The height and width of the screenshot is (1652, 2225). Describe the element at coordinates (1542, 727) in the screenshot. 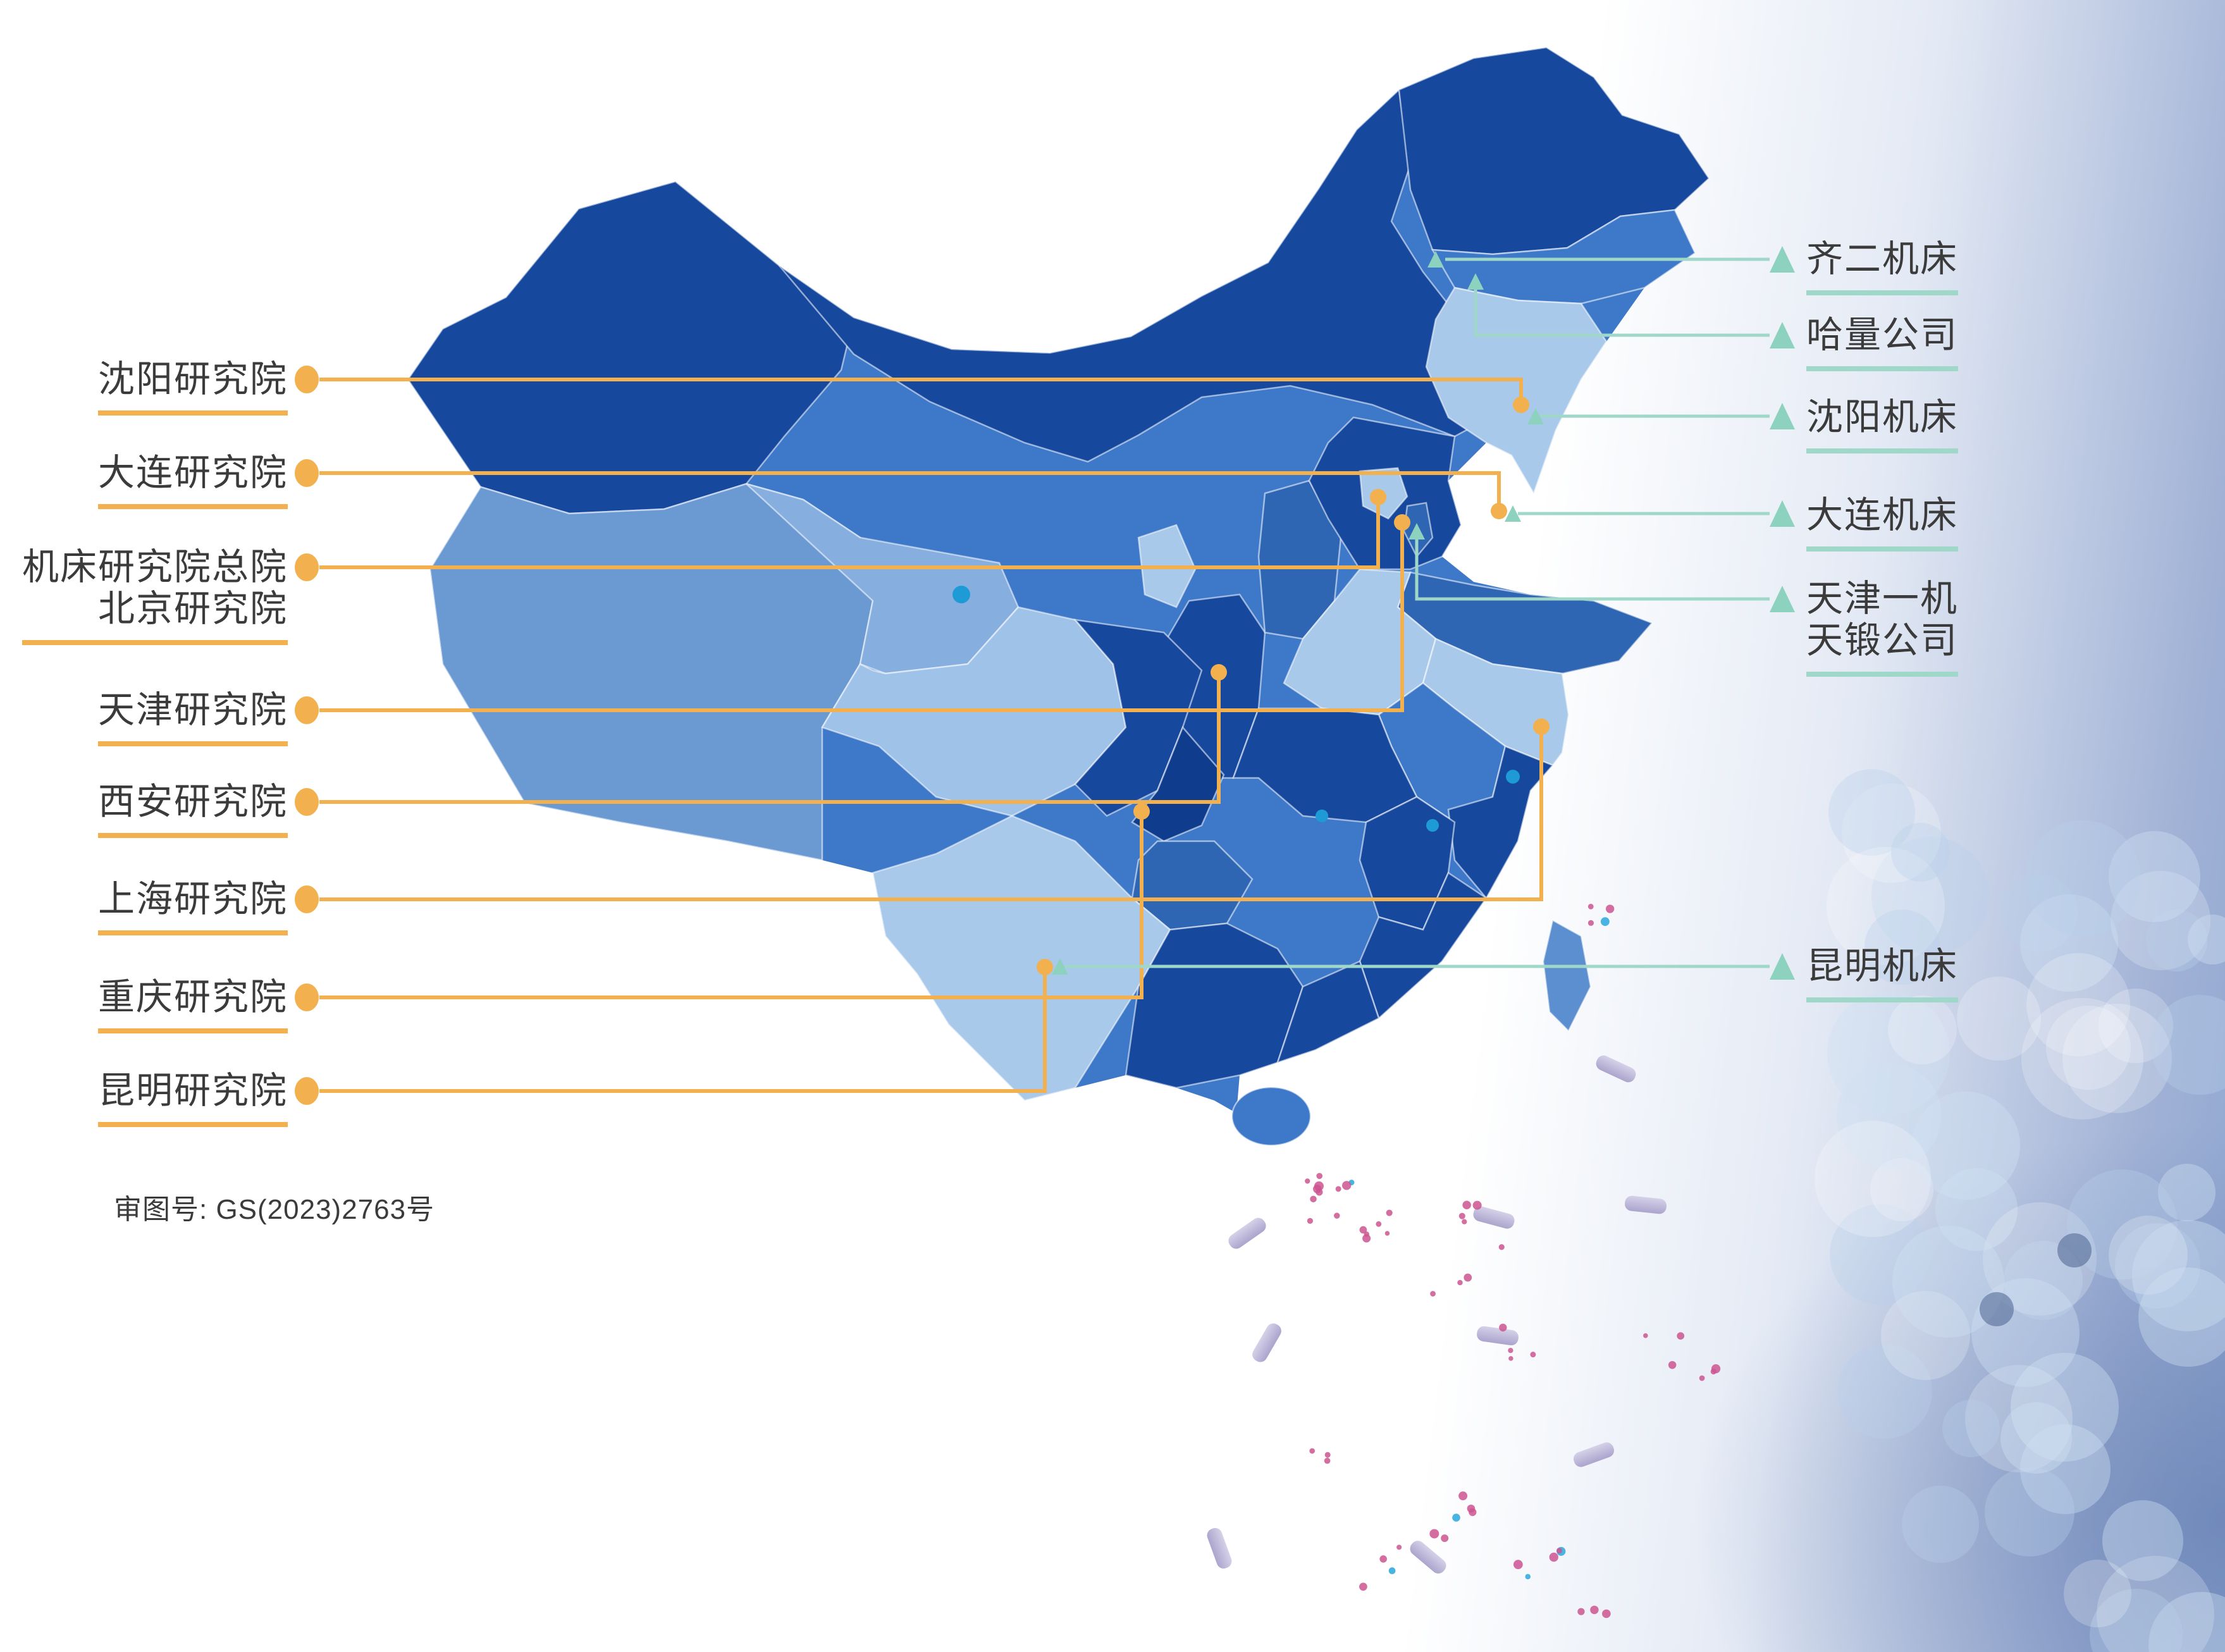

I see `city-dot-shanghai` at that location.